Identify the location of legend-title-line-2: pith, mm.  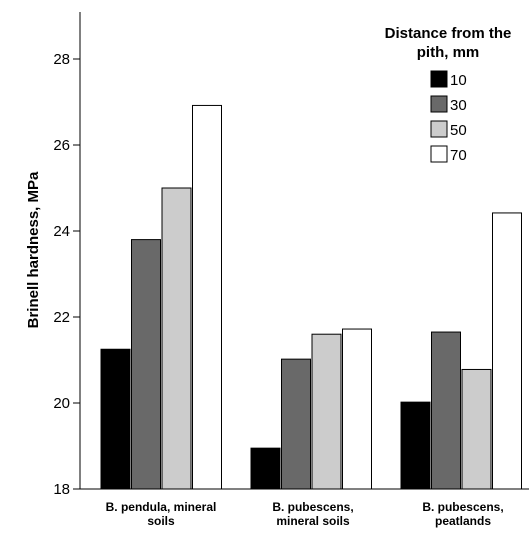
(448, 52).